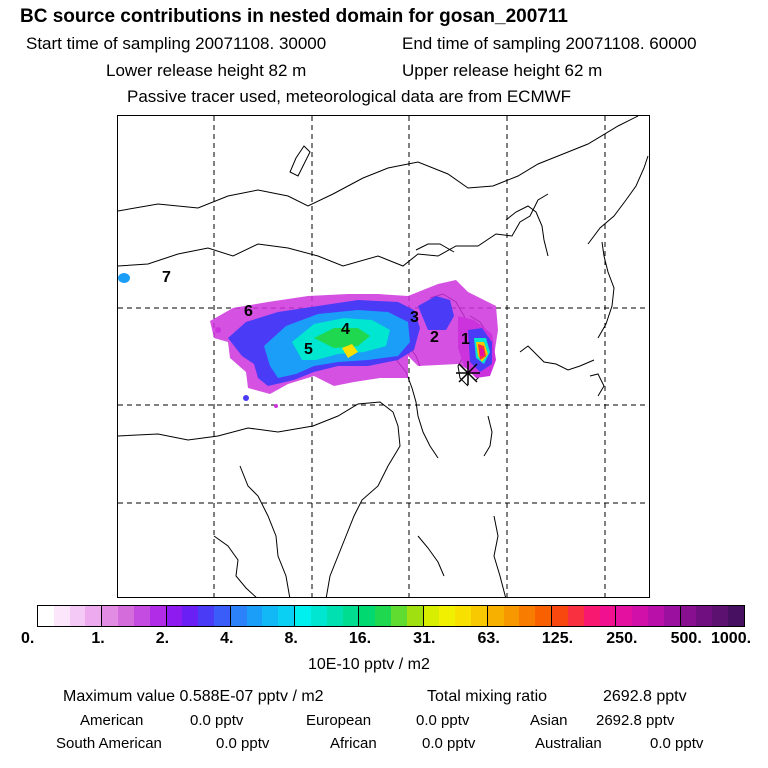 The height and width of the screenshot is (768, 768). Describe the element at coordinates (645, 696) in the screenshot. I see `total-mixing-value: 2692.8 pptv` at that location.